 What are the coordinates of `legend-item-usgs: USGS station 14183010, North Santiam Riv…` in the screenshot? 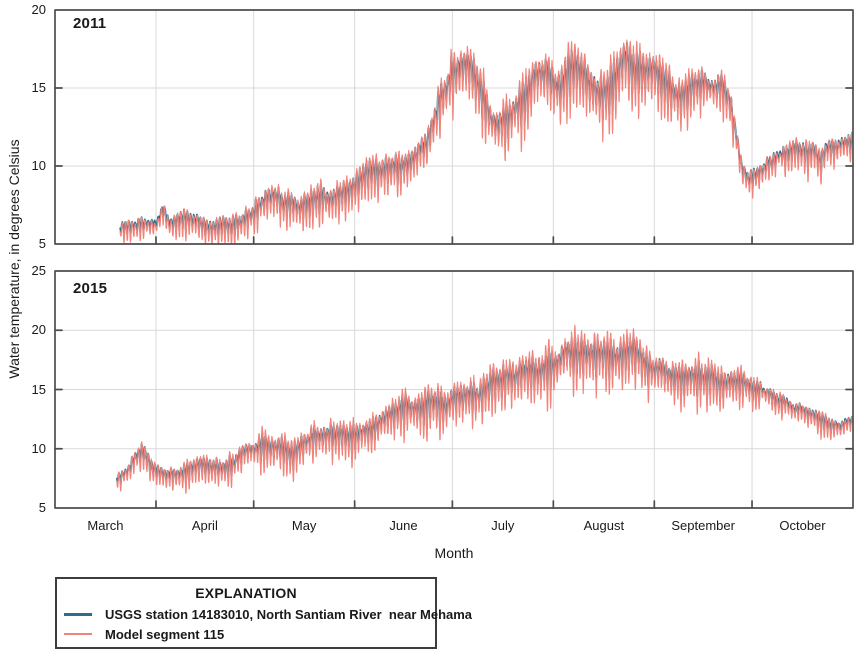 It's located at (268, 614).